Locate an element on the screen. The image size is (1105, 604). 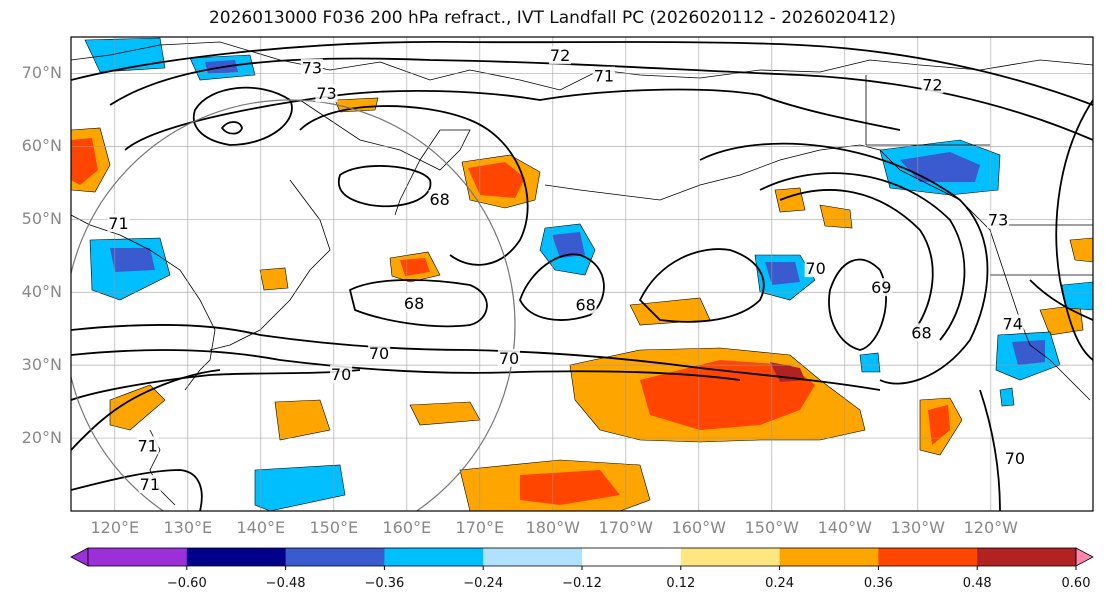
colorbar is located at coordinates (582, 558).